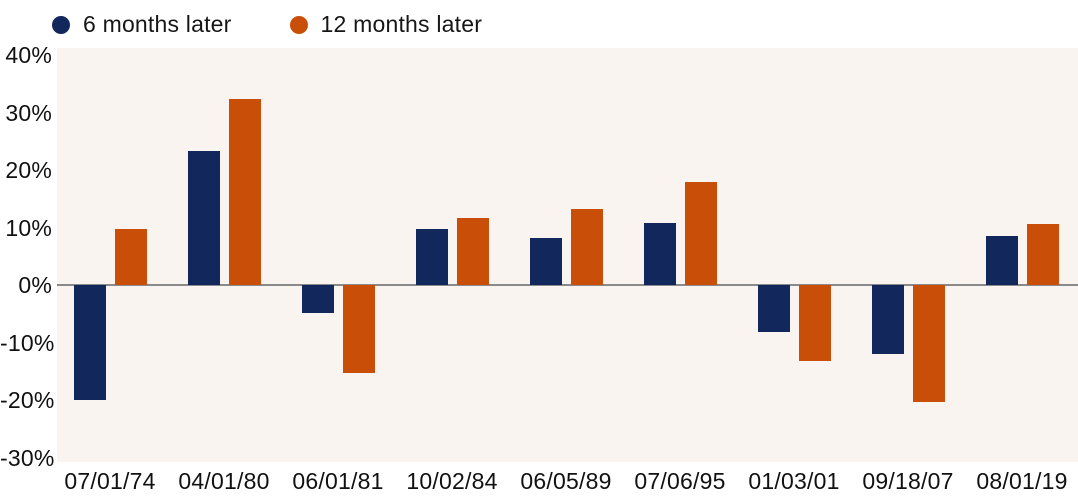 The height and width of the screenshot is (502, 1078). What do you see at coordinates (908, 481) in the screenshot?
I see `x-axis-label: 09/18/07` at bounding box center [908, 481].